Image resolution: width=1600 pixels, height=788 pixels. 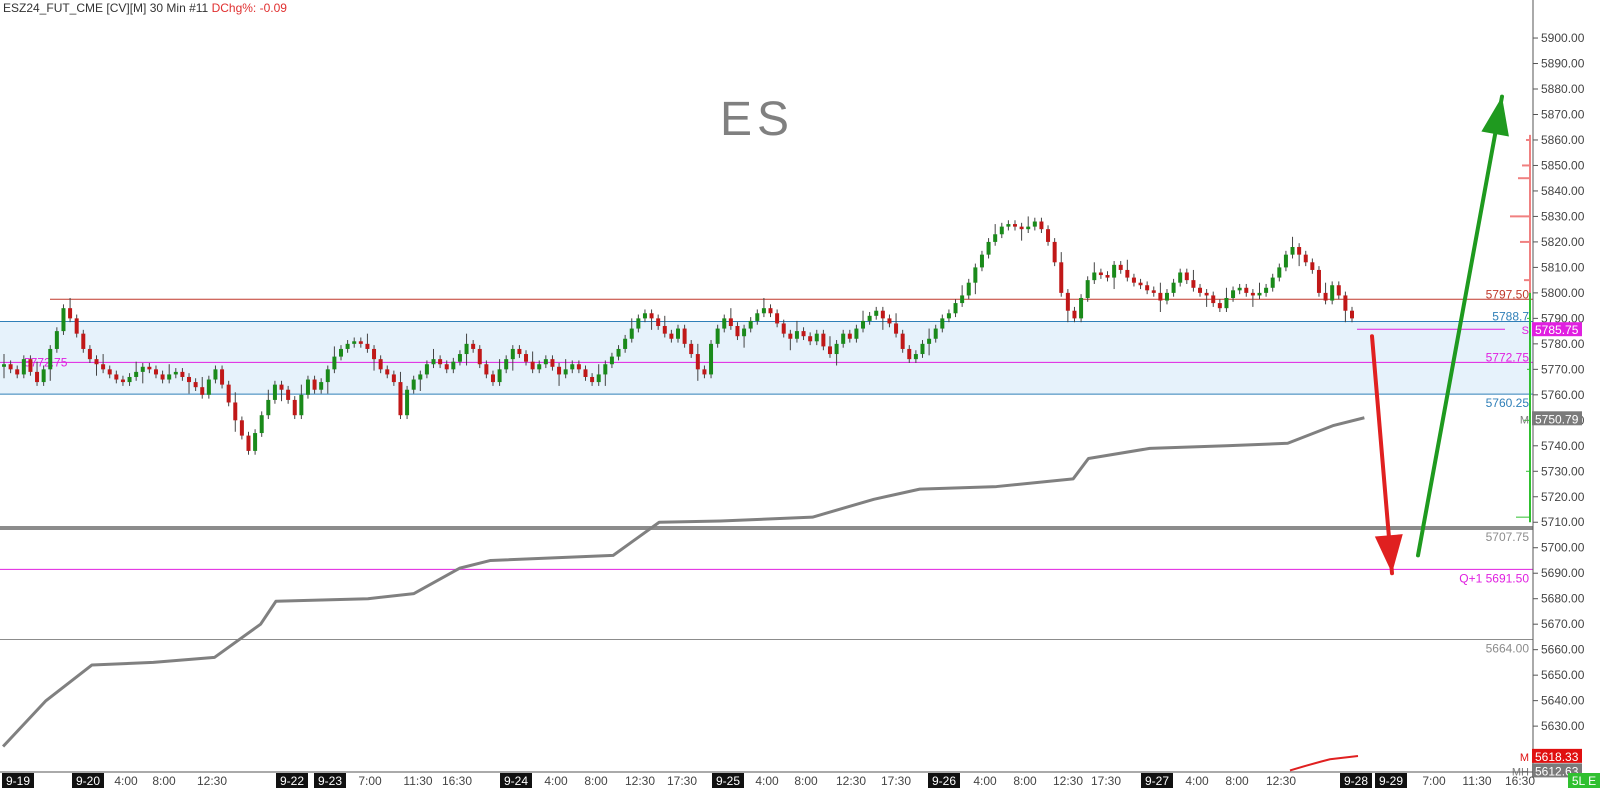 What do you see at coordinates (234, 8) in the screenshot?
I see `change-label: DChg%:` at bounding box center [234, 8].